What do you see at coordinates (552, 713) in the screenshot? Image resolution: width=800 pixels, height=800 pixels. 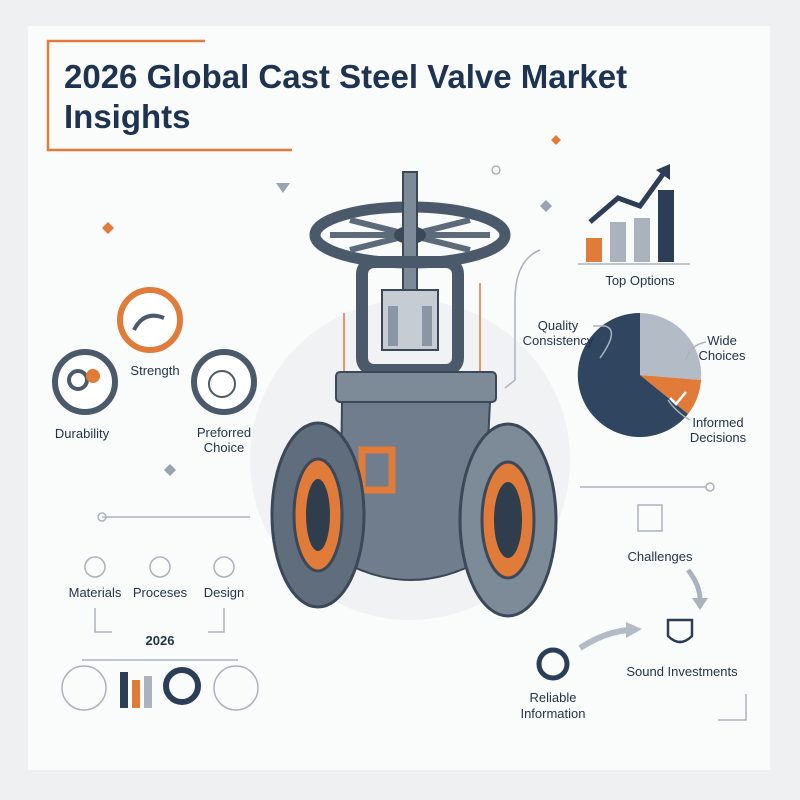 I see `label: Information` at bounding box center [552, 713].